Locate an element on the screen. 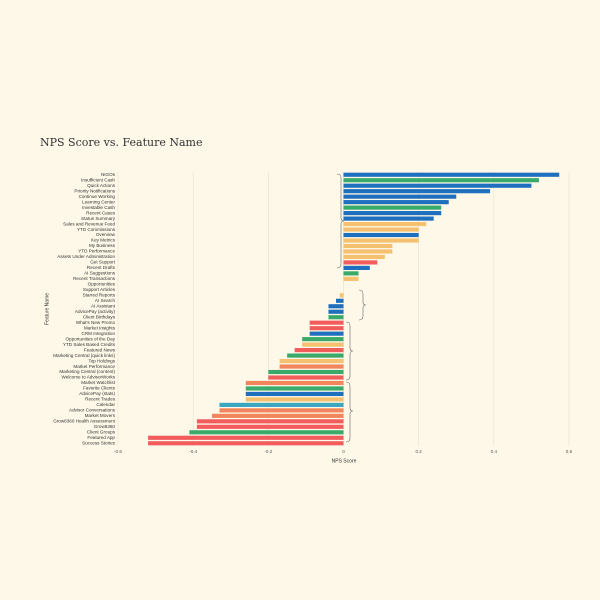  y-tick-label: Overview is located at coordinates (106, 234).